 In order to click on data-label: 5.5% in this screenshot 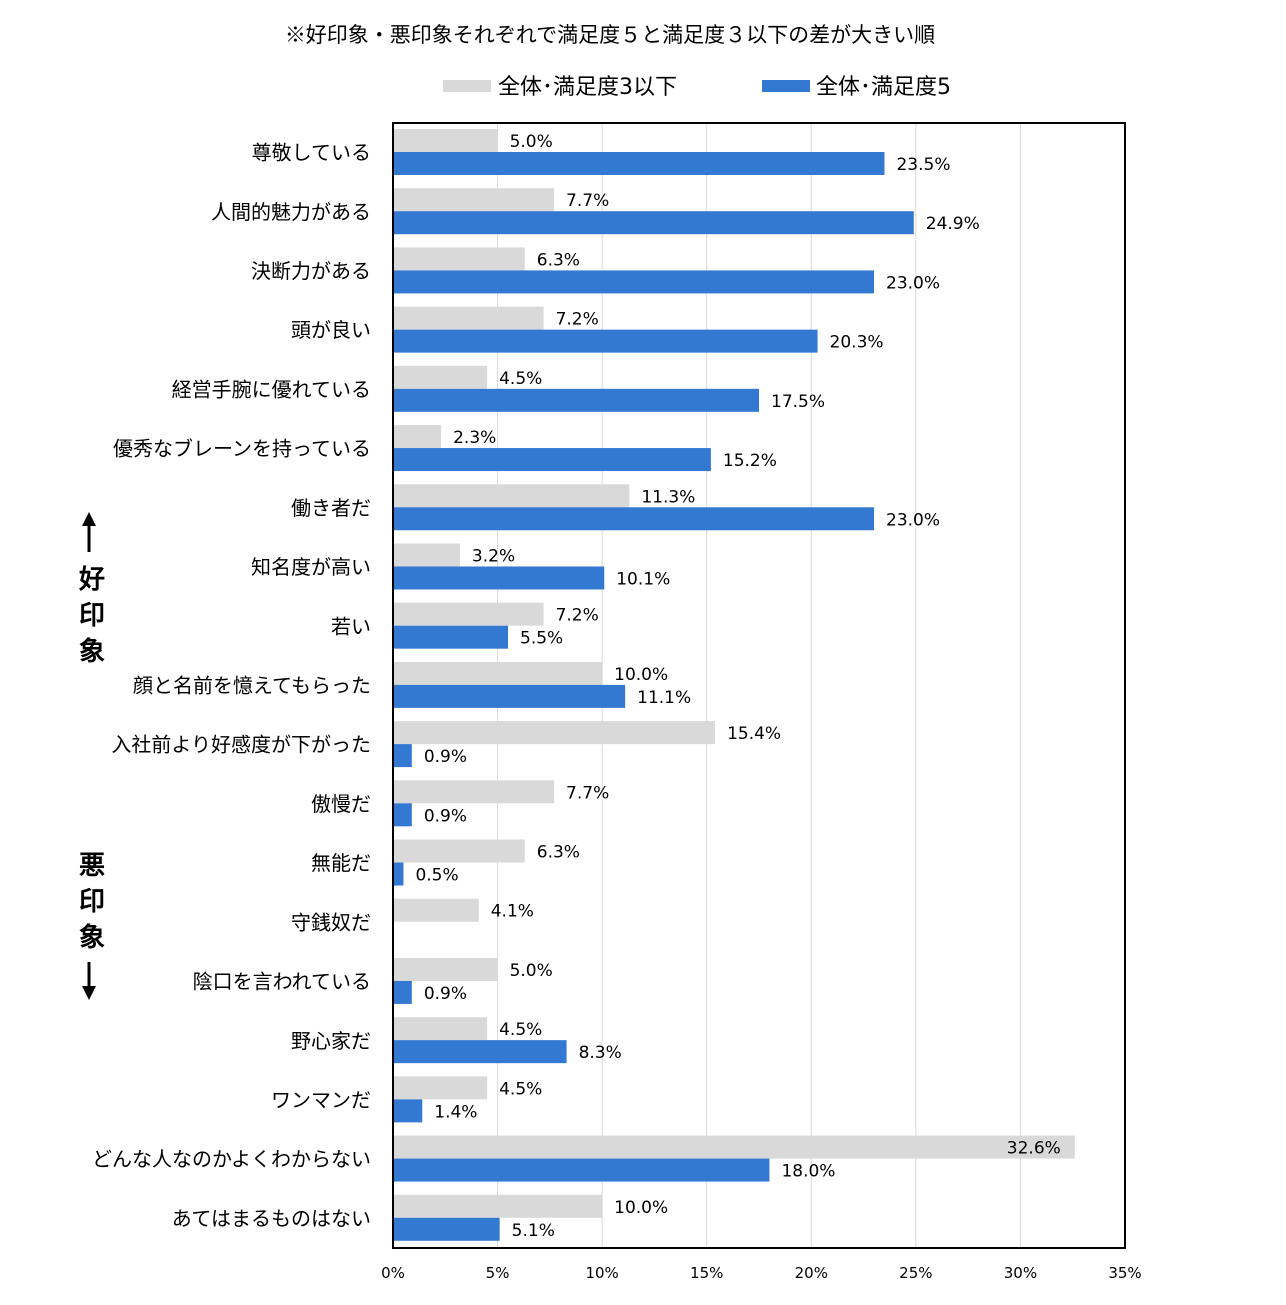, I will do `click(541, 639)`.